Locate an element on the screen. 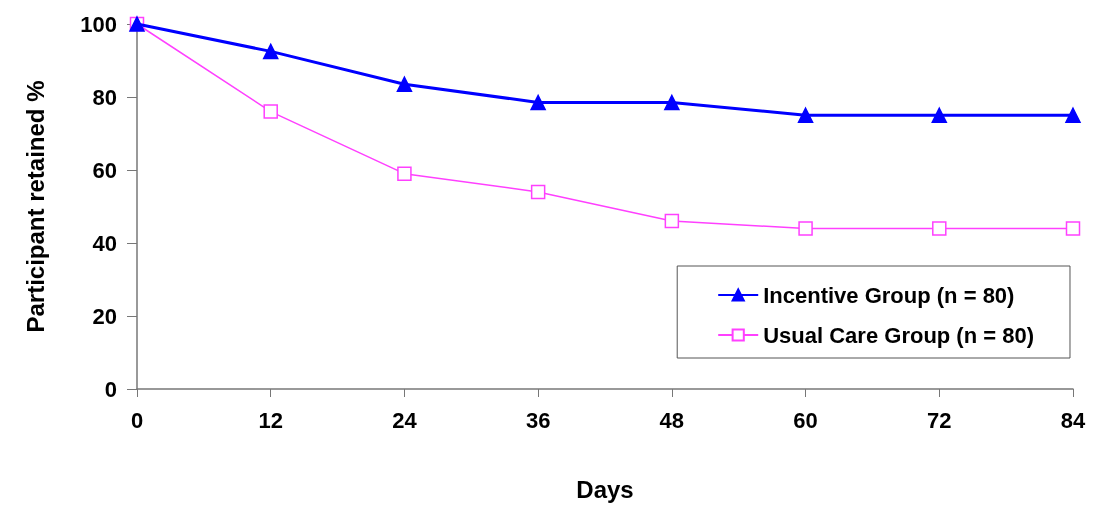 This screenshot has height=515, width=1104. y-tick-label: 60 is located at coordinates (104, 170).